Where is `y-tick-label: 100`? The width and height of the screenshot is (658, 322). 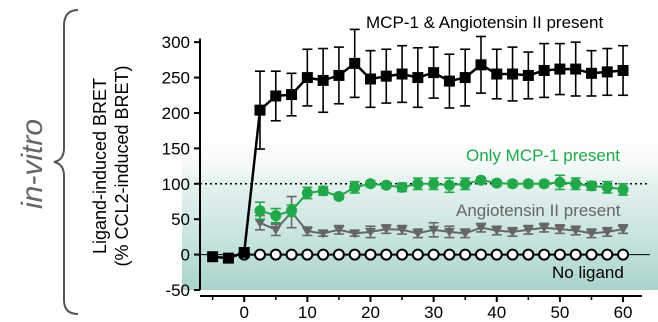
y-tick-label: 100 is located at coordinates (176, 184).